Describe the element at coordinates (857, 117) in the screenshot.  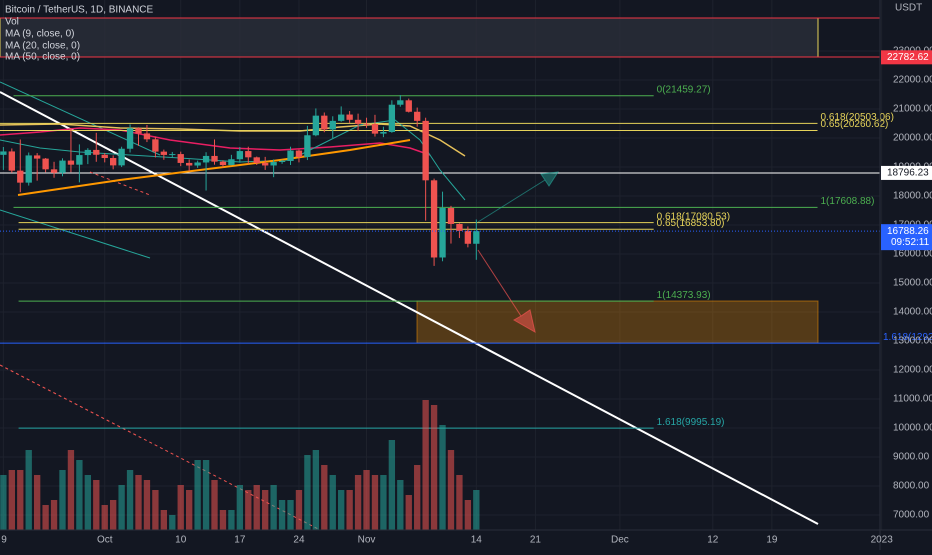
I see `fib-label: 0.618(20503.06)` at that location.